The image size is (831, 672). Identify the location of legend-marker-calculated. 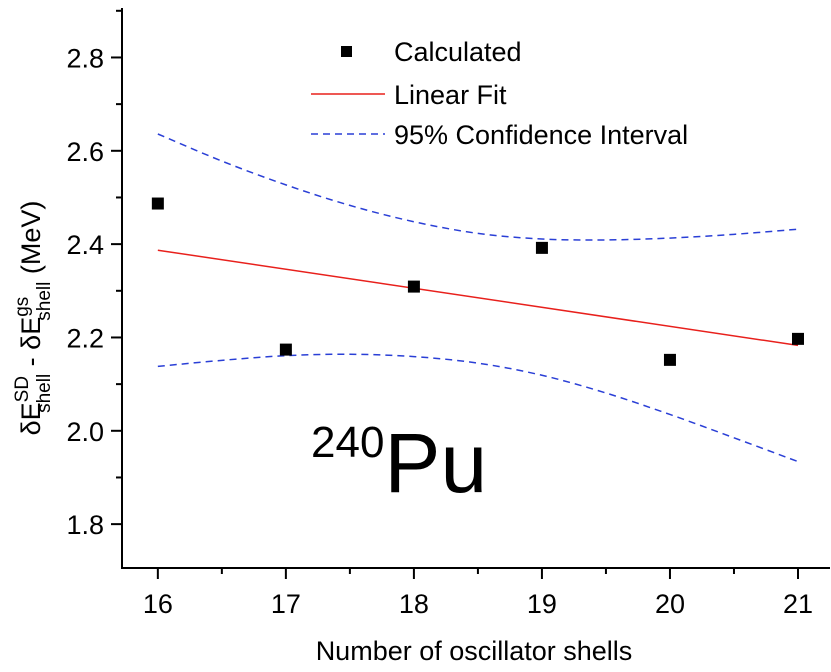
(346, 51).